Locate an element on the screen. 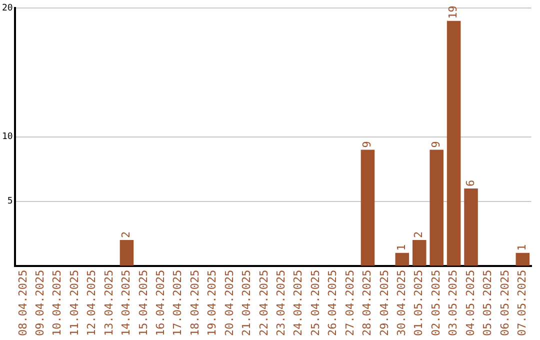 The image size is (540, 340). x-tick-label: 17.04.2025 is located at coordinates (177, 303).